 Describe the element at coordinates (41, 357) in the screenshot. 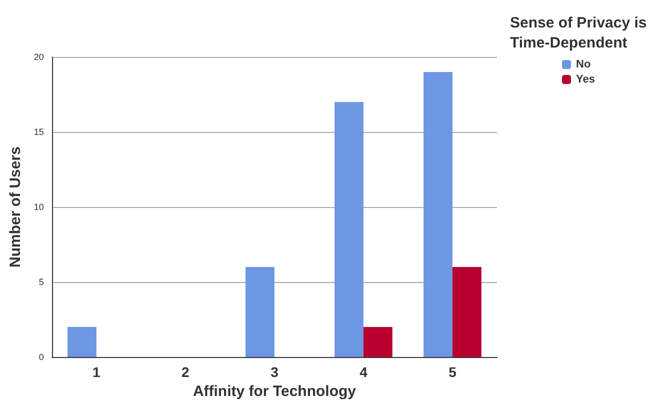

I see `y-tick-label: 0` at that location.